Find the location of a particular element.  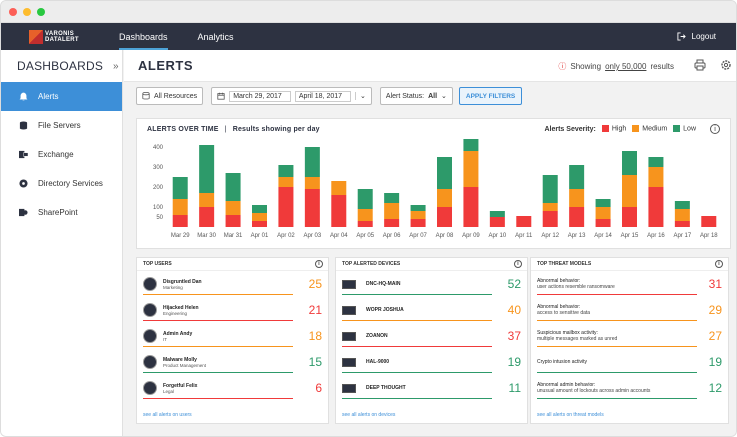

logout-button: Logout is located at coordinates (696, 36).